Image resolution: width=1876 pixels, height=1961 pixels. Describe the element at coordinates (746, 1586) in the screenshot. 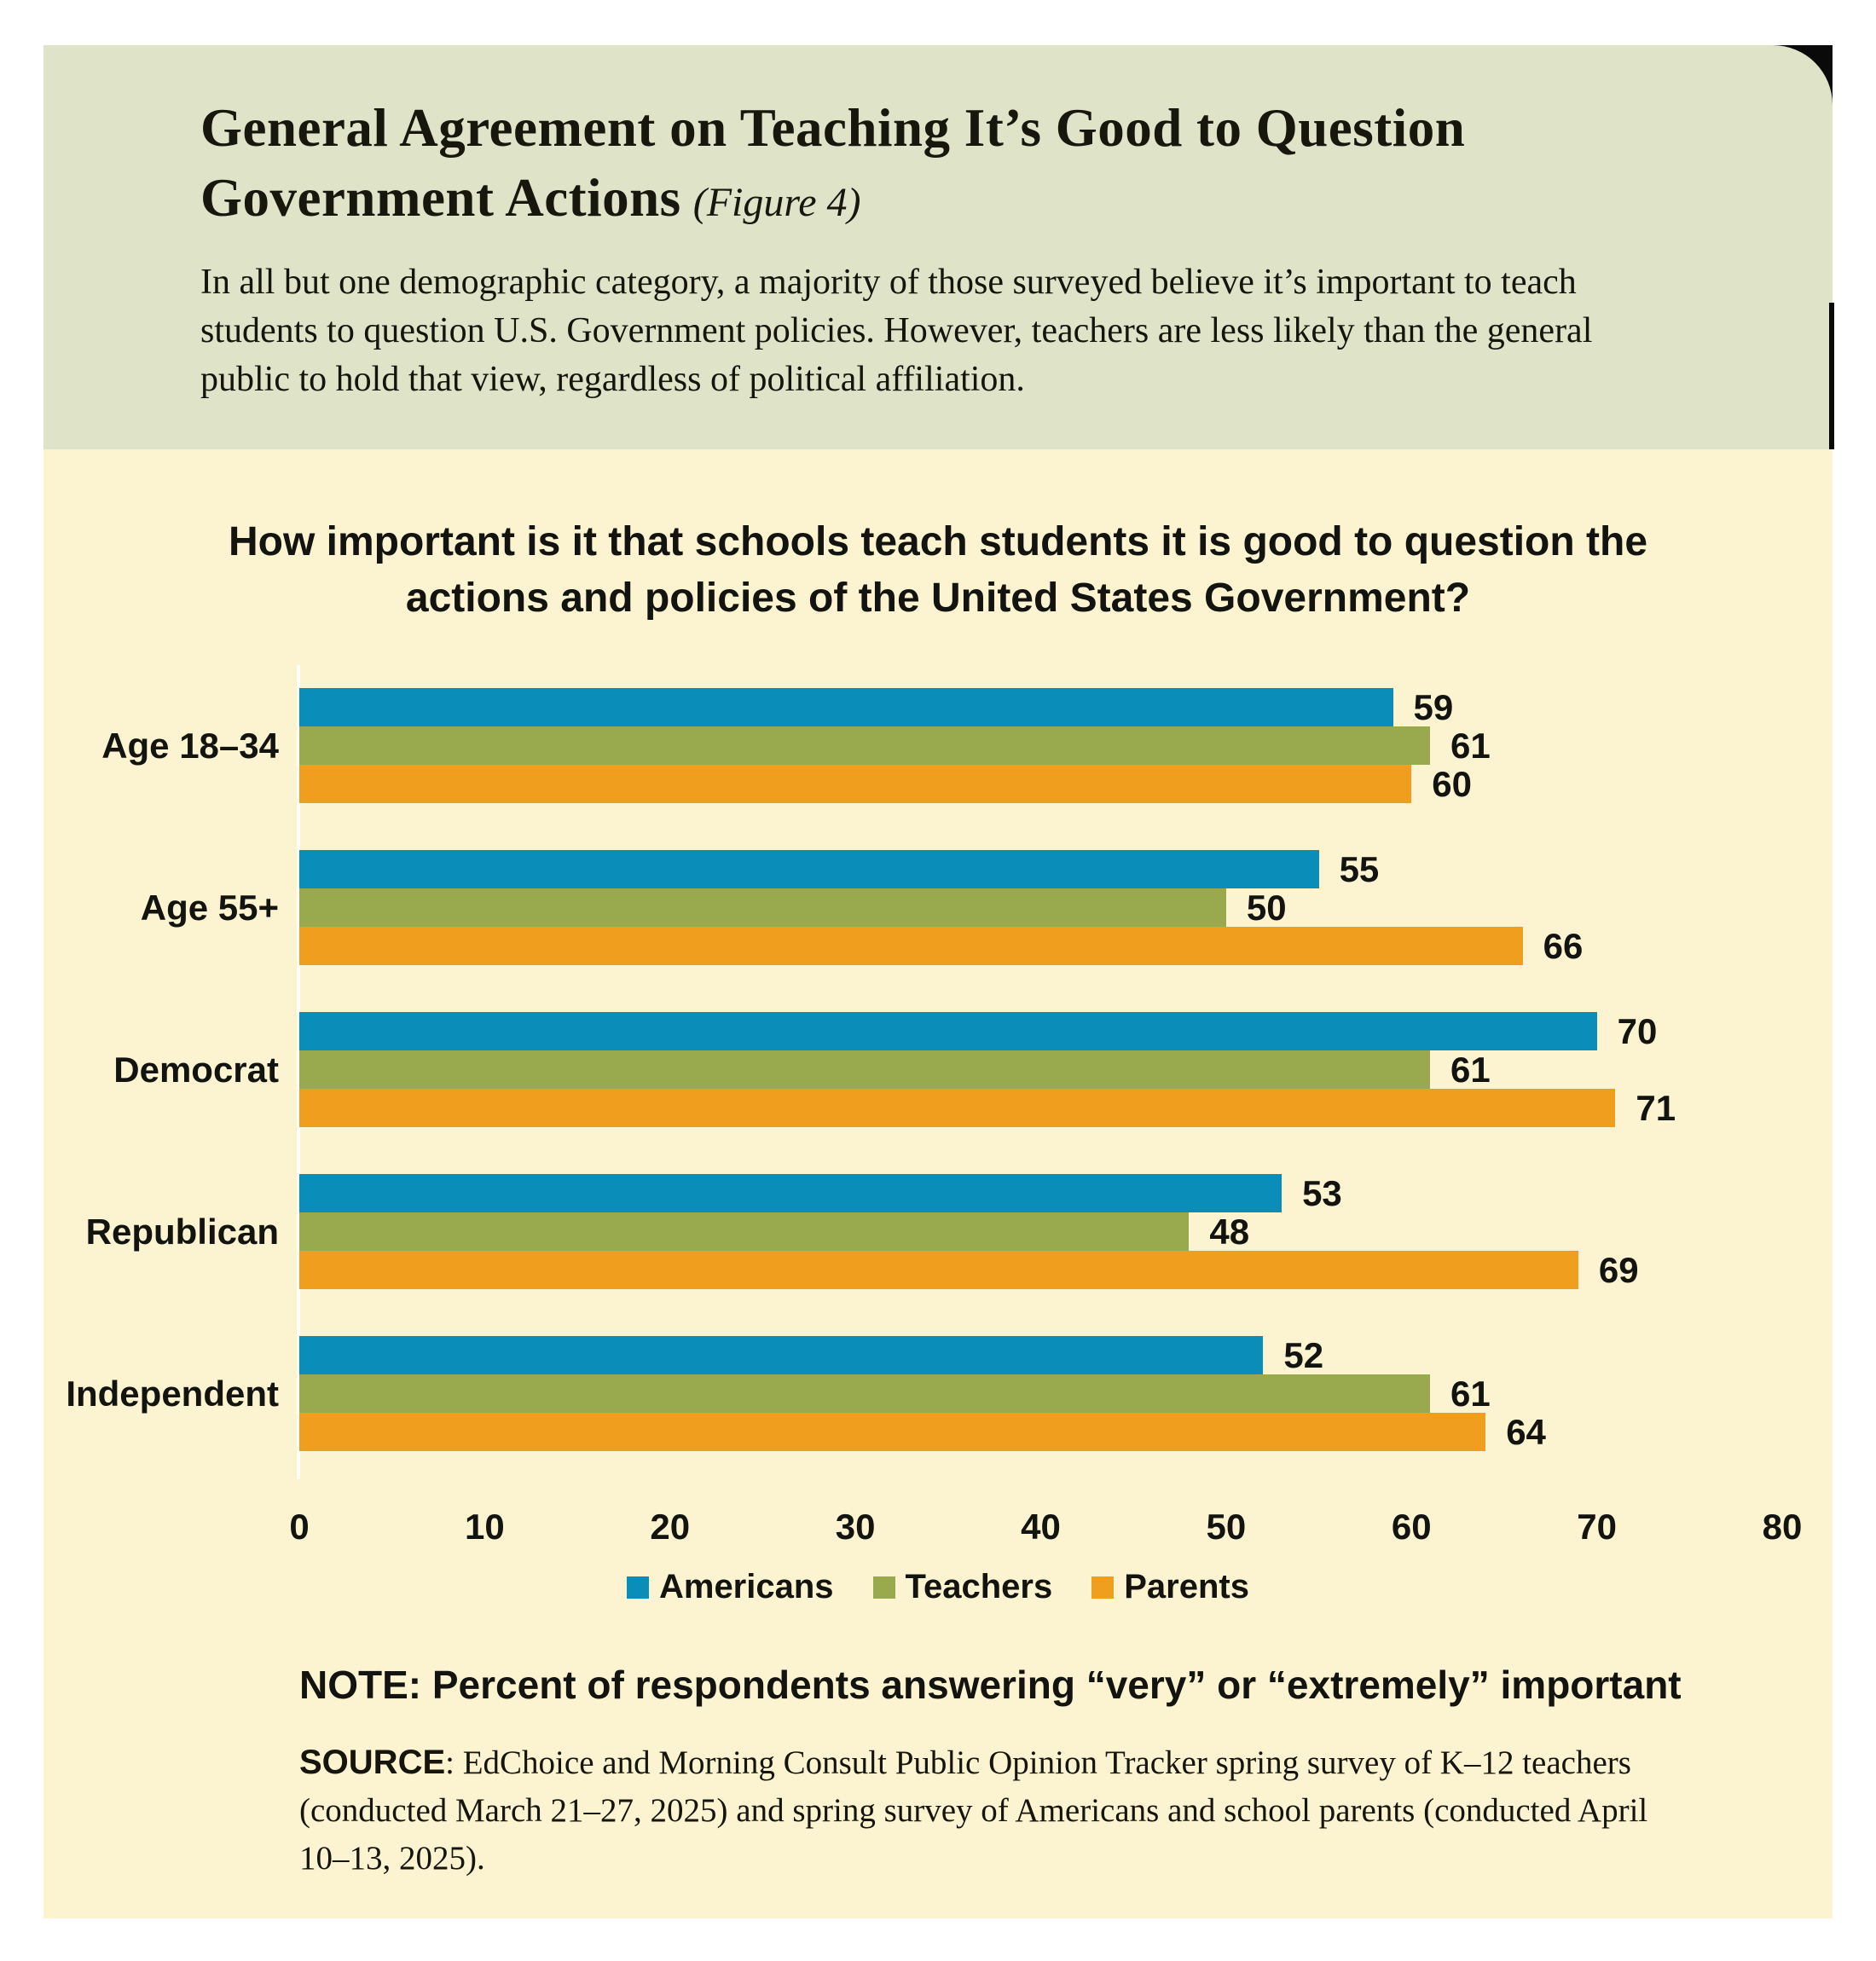

I see `legend-label-americans: Americans` at that location.